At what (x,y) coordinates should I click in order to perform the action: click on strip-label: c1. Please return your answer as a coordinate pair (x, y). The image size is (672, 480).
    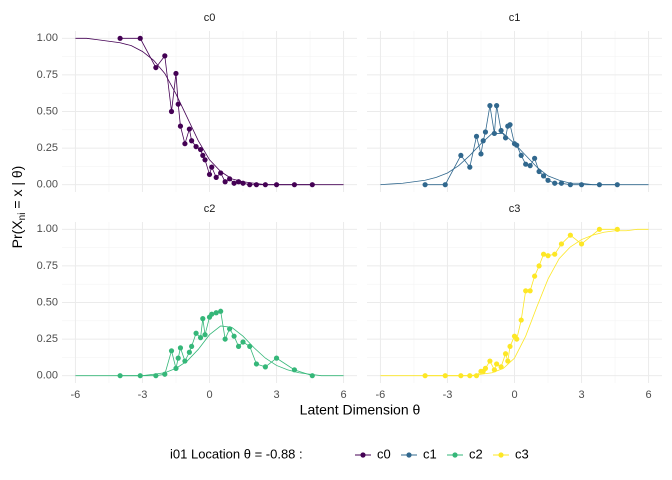
    Looking at the image, I should click on (515, 18).